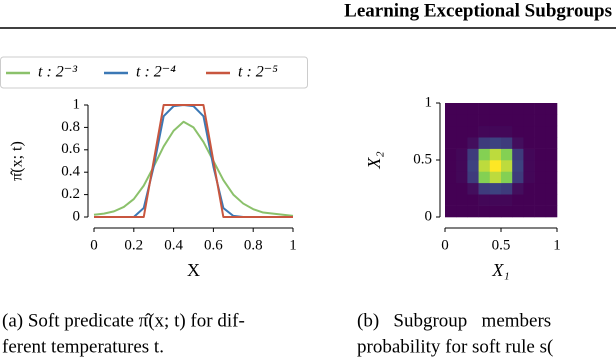 This screenshot has height=362, width=616. What do you see at coordinates (193, 270) in the screenshot?
I see `x-axis-label: X` at bounding box center [193, 270].